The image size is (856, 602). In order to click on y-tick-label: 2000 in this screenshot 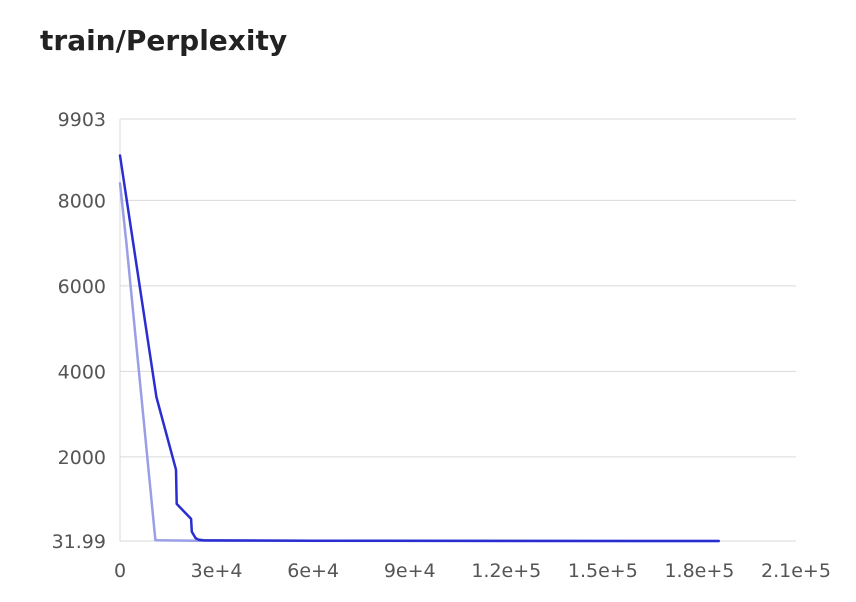, I will do `click(82, 458)`.